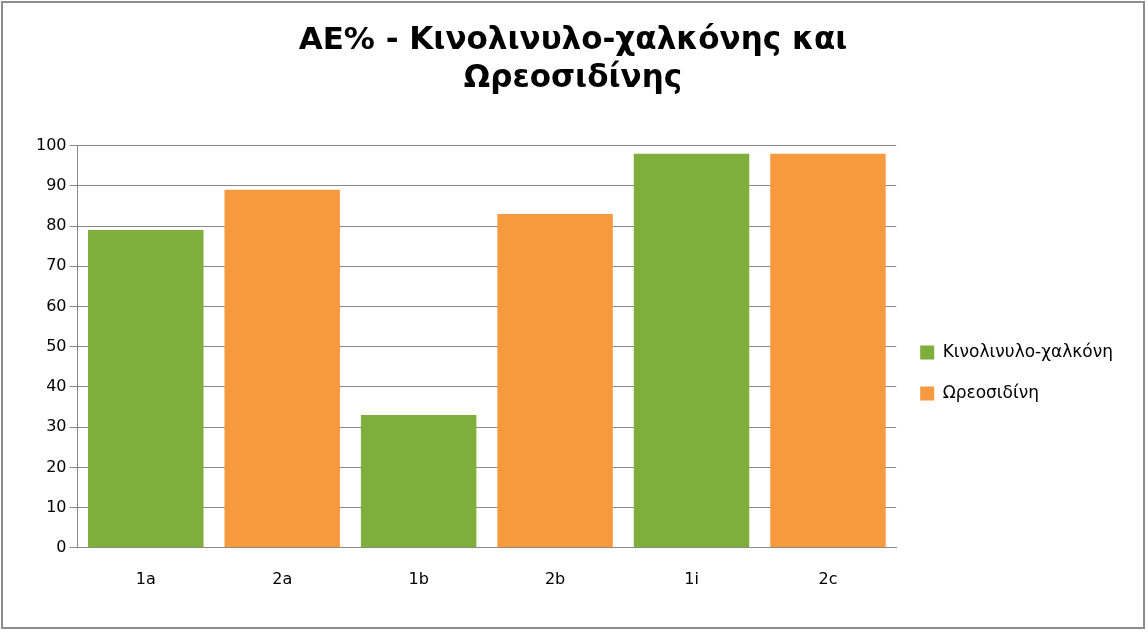 The width and height of the screenshot is (1148, 632). I want to click on y-tick-label: 10, so click(56, 506).